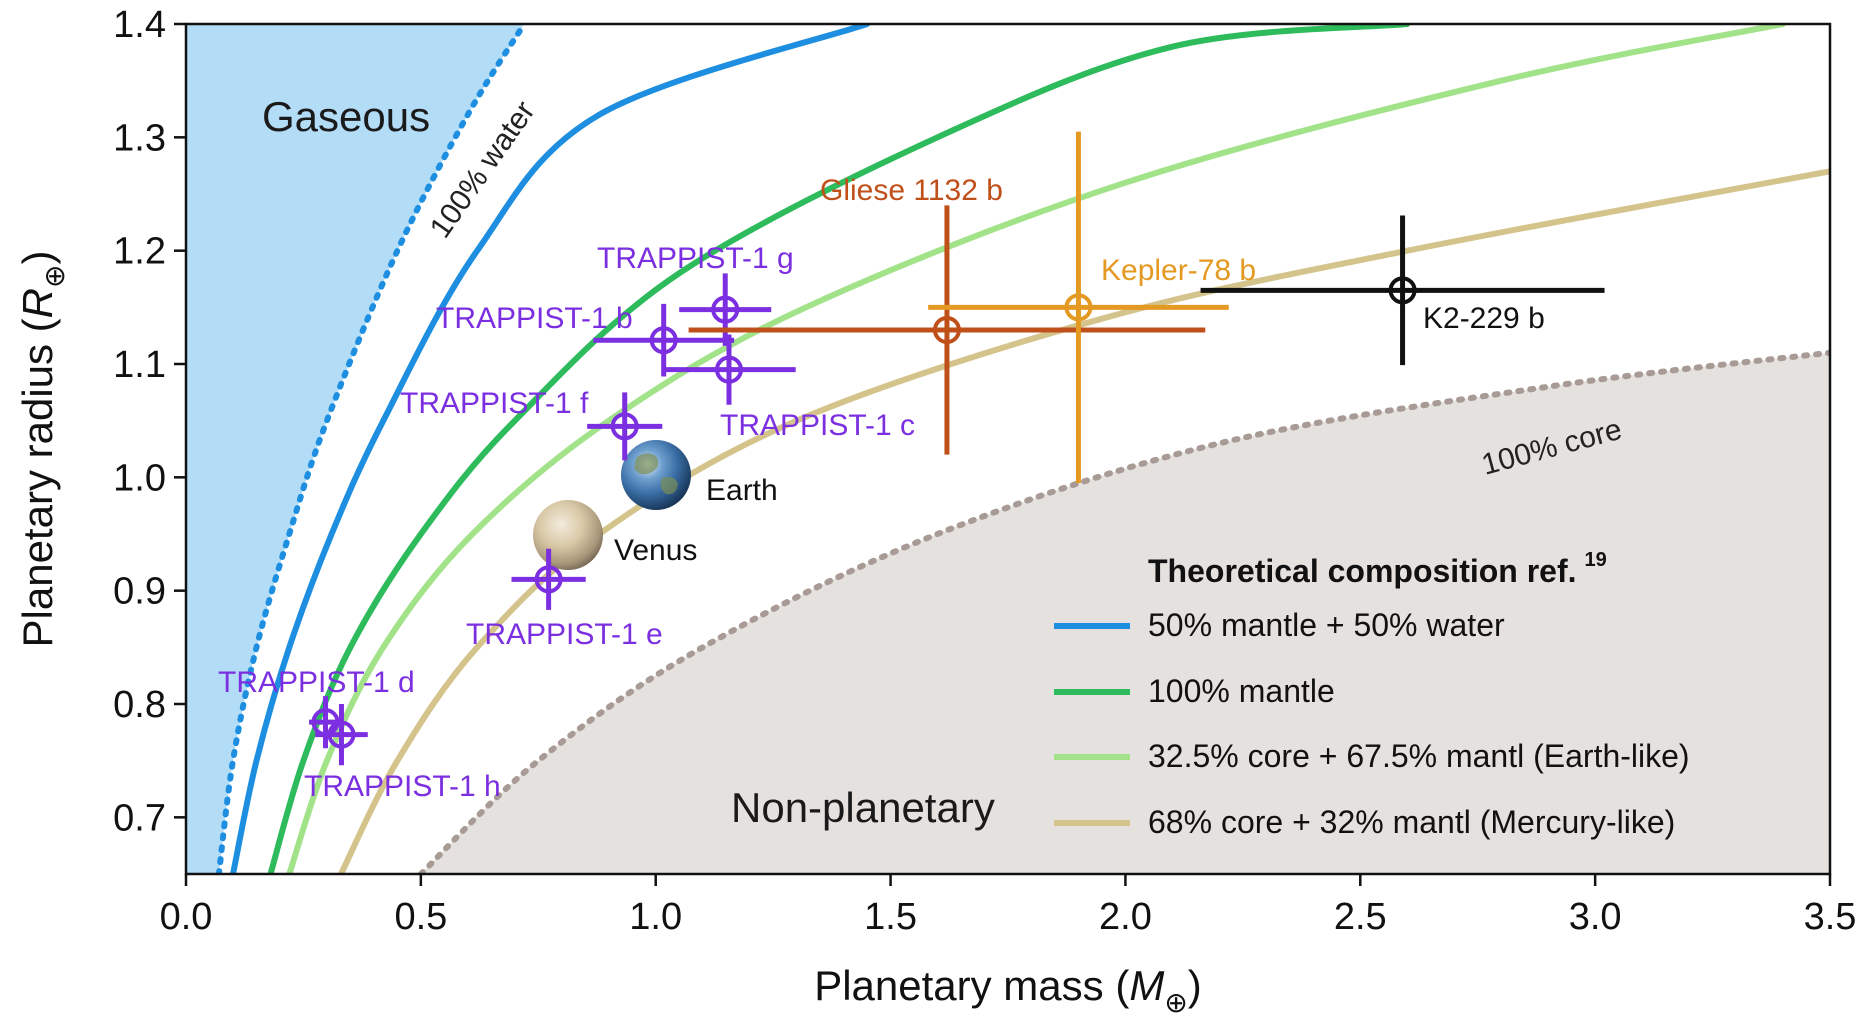 The image size is (1876, 1013). What do you see at coordinates (139, 138) in the screenshot?
I see `y-tick-label: 1.3` at bounding box center [139, 138].